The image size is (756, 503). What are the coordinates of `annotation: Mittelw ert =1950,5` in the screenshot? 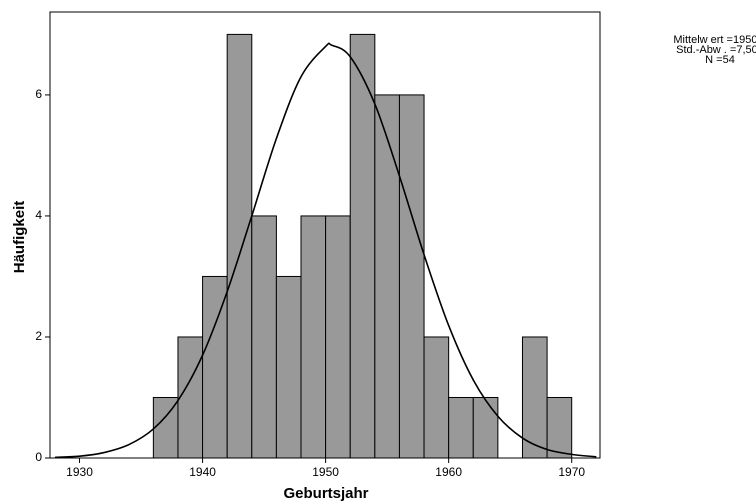 It's located at (714, 40).